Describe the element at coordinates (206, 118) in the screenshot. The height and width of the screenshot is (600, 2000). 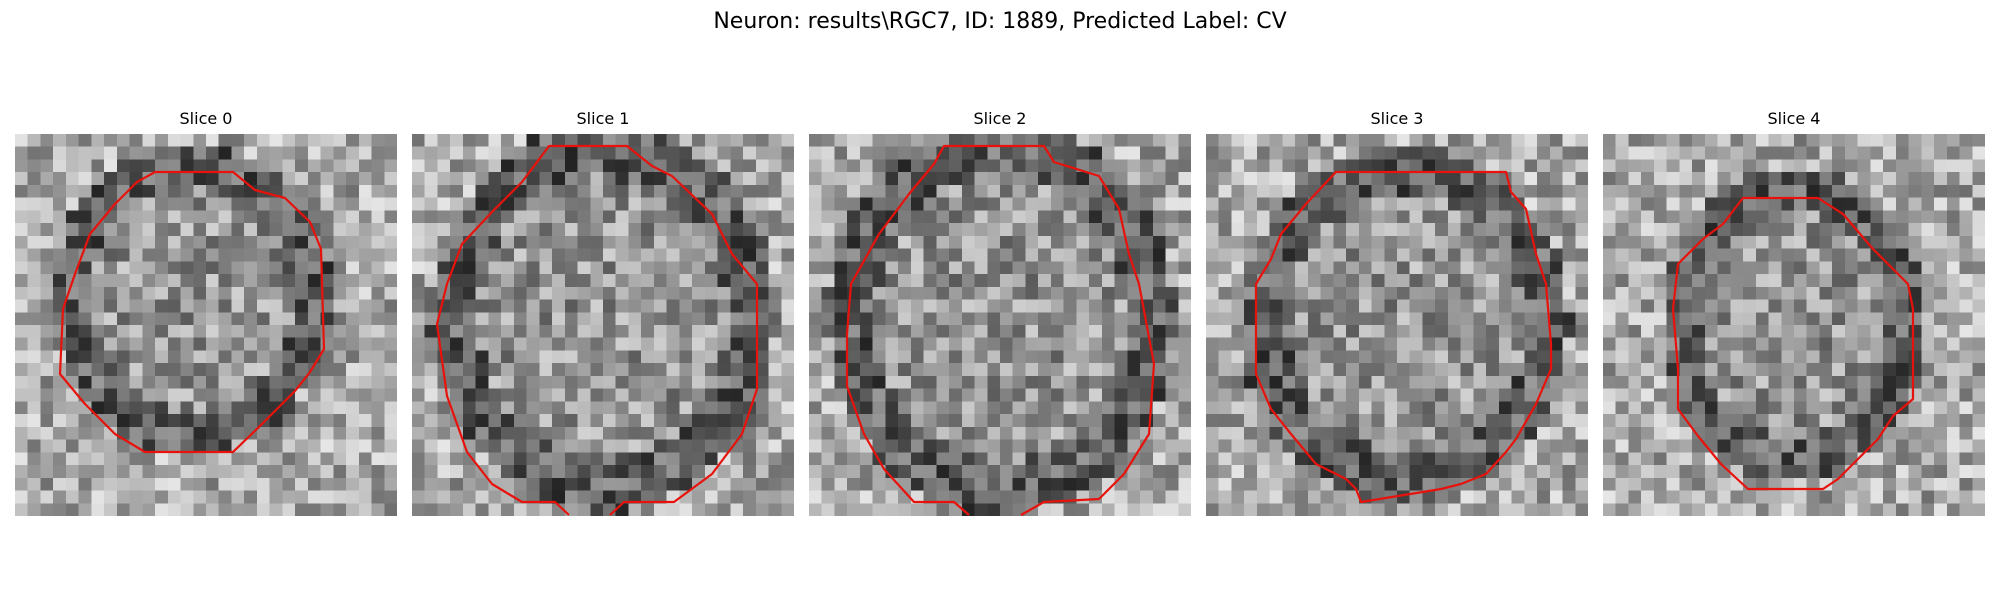
I see `slice-title-0: Slice 0` at that location.